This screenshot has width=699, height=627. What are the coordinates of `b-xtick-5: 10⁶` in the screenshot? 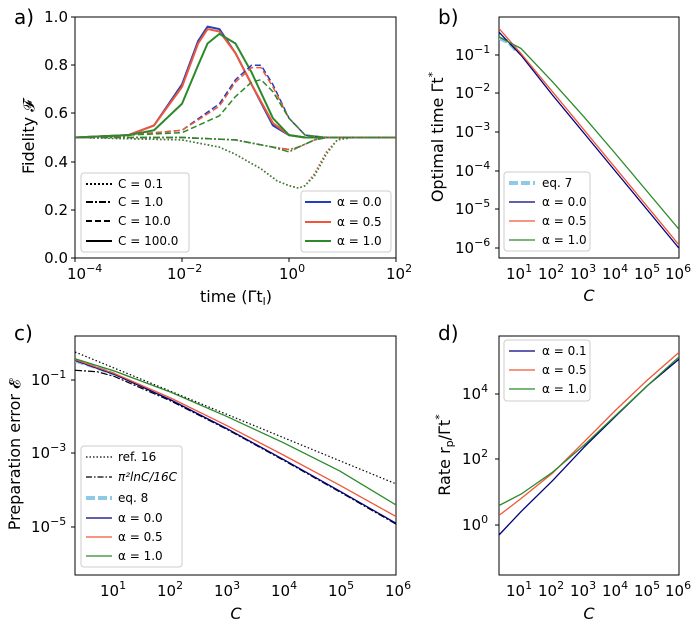 It's located at (678, 272).